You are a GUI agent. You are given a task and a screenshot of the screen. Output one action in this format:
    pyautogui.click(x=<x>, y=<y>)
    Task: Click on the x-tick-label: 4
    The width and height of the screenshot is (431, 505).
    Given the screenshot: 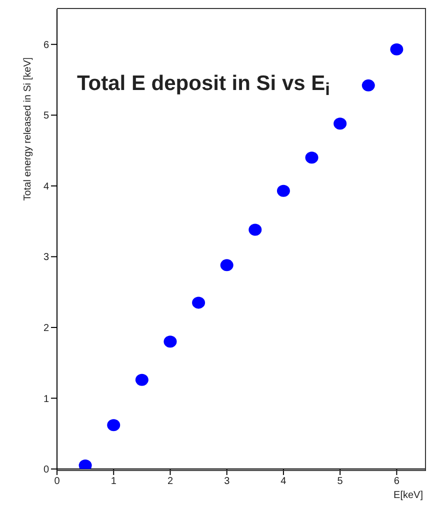 What is the action you would take?
    pyautogui.click(x=283, y=482)
    